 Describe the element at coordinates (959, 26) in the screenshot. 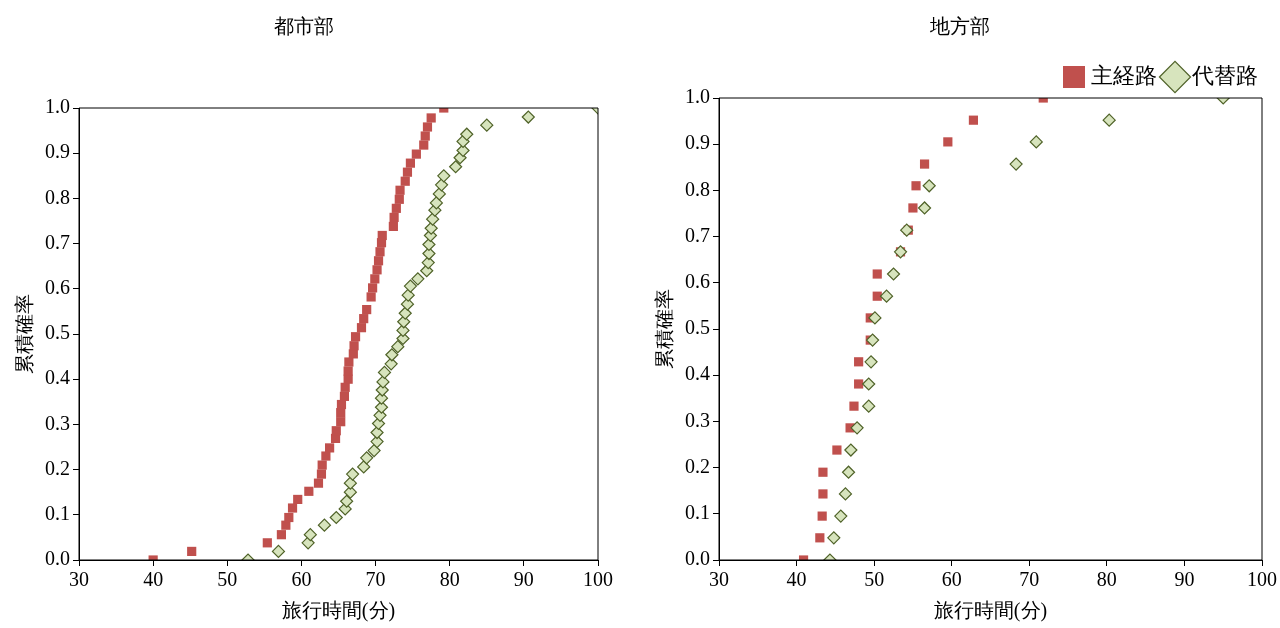

I see `chart-title: 地方部` at that location.